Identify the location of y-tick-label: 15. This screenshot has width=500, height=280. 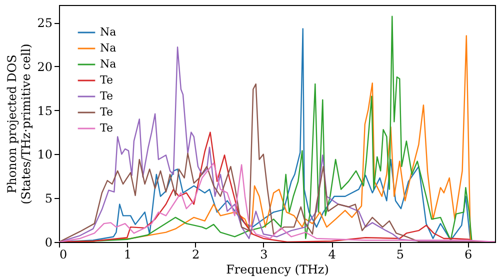
(44, 111).